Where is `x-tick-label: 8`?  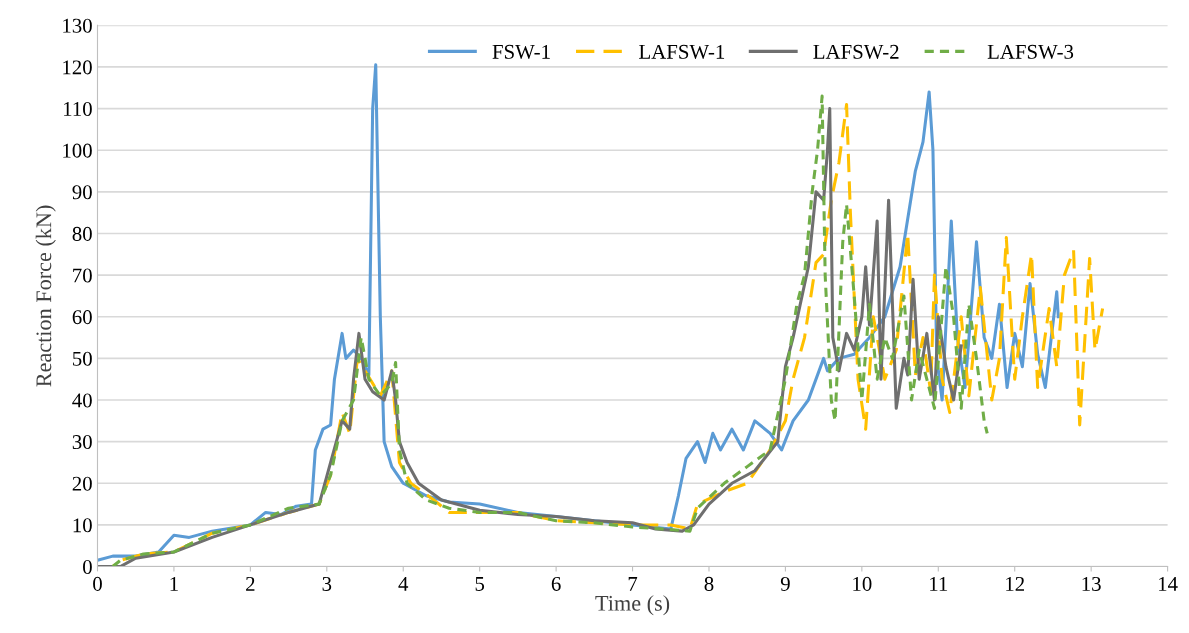
x-tick-label: 8 is located at coordinates (709, 583).